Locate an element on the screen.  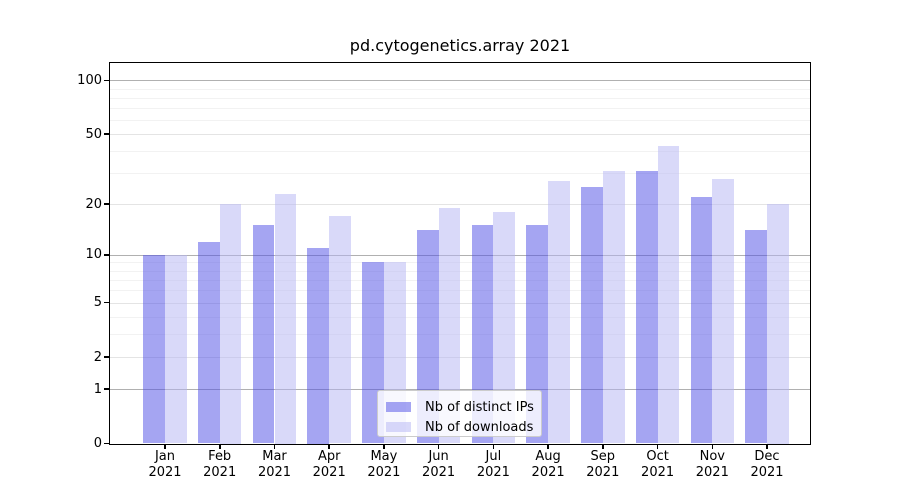
x-tick-label-jul: Jul 2021 is located at coordinates (493, 464).